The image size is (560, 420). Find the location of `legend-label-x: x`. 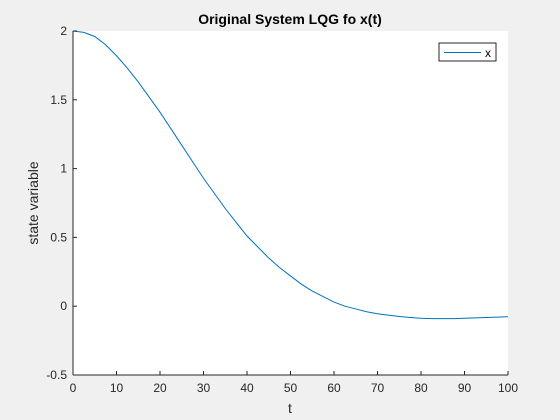

legend-label-x: x is located at coordinates (488, 53).